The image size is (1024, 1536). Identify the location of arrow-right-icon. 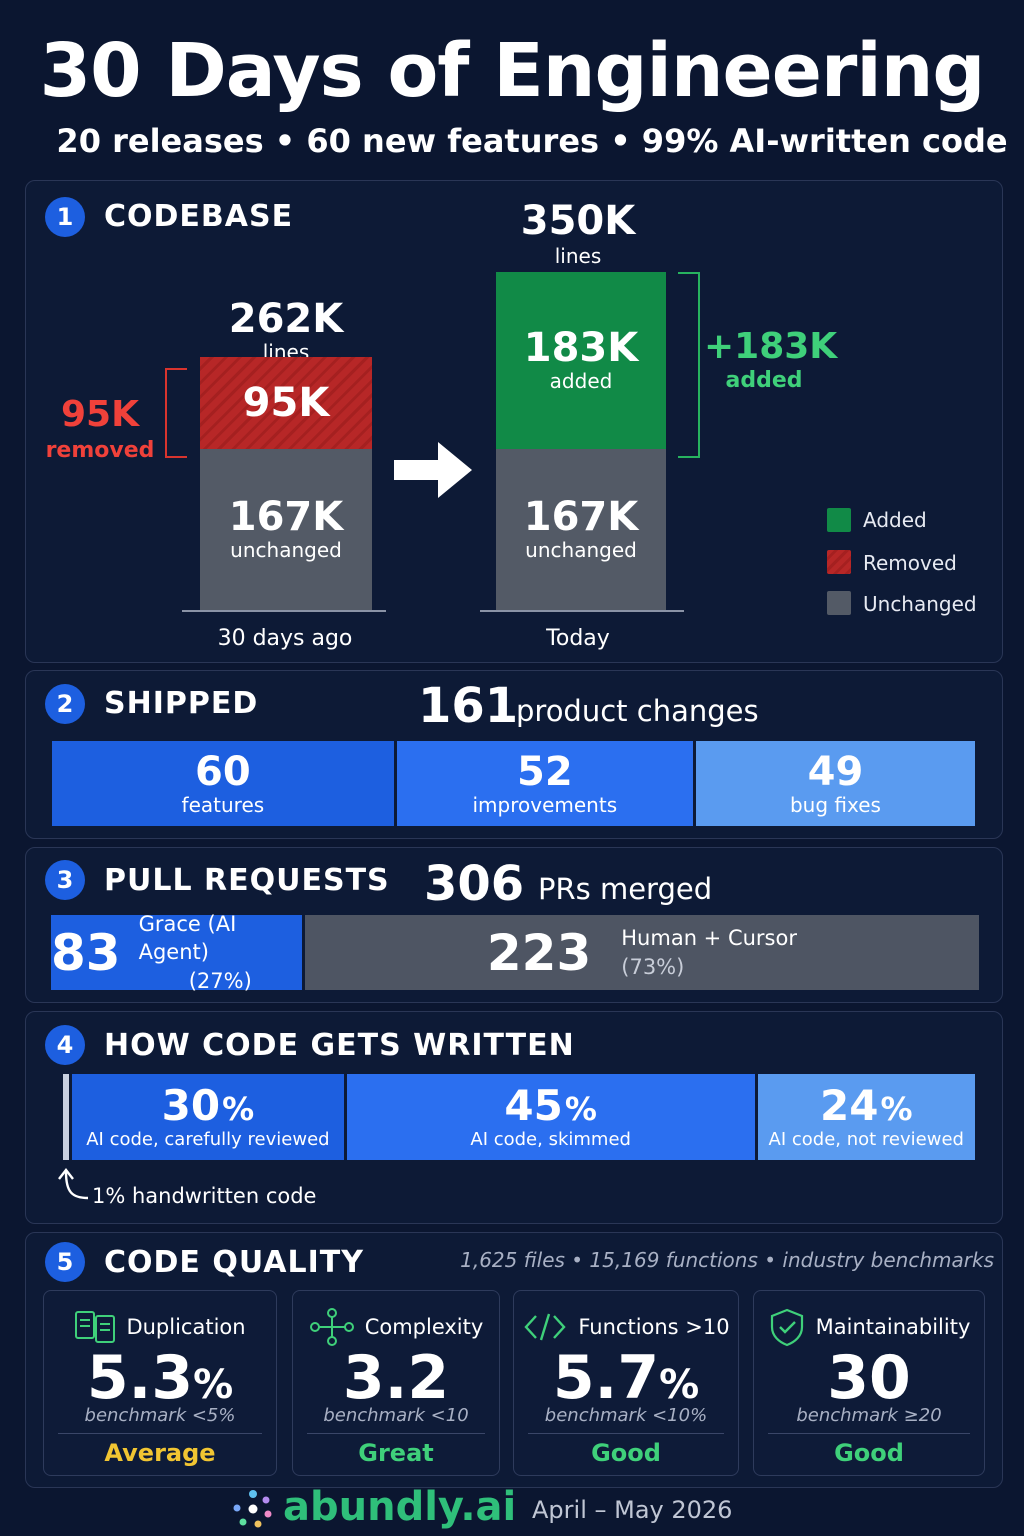
(433, 470).